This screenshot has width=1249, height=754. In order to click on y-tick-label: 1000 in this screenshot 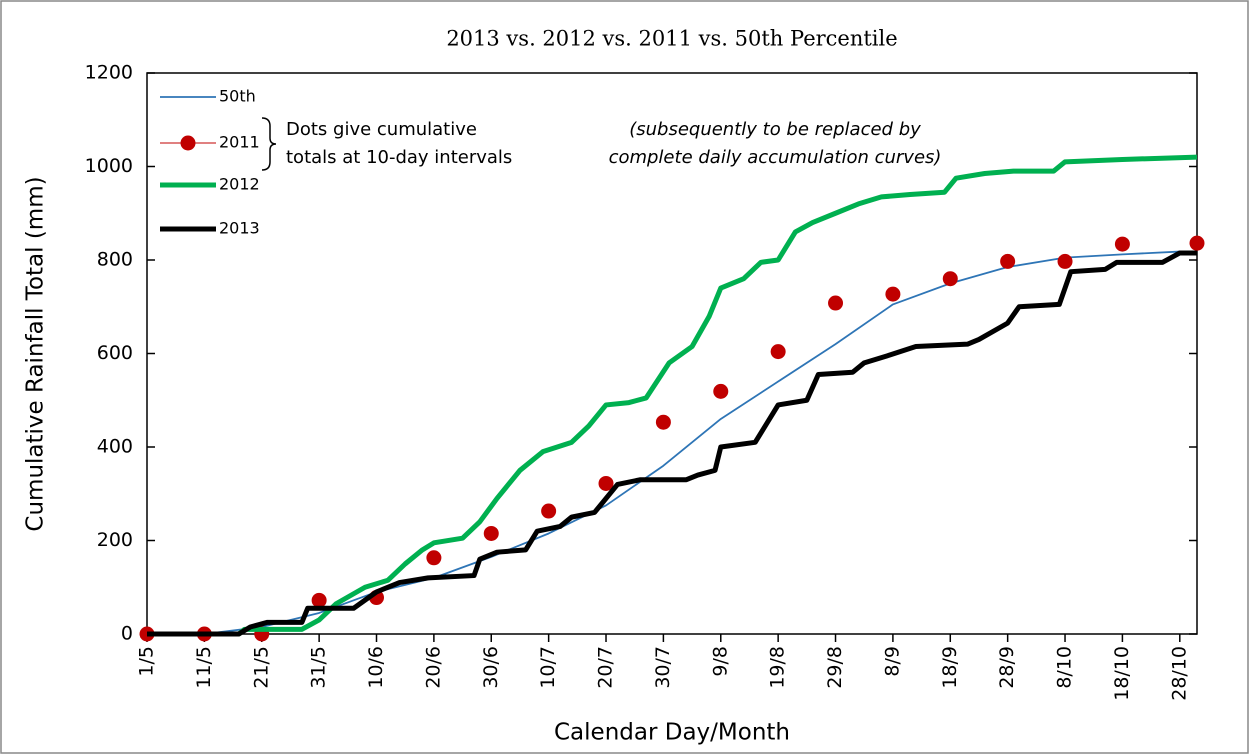, I will do `click(109, 166)`.